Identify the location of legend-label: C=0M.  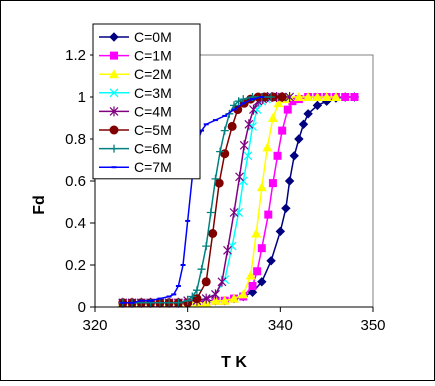
(153, 37).